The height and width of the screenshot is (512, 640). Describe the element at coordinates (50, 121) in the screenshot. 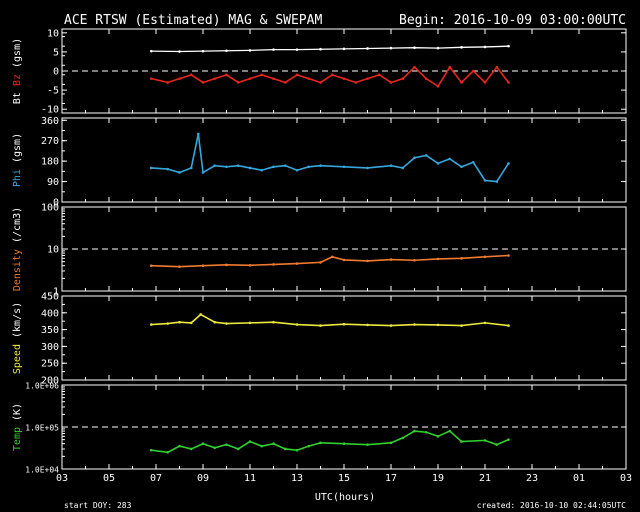

I see `y-tick-label-phi: 360` at that location.